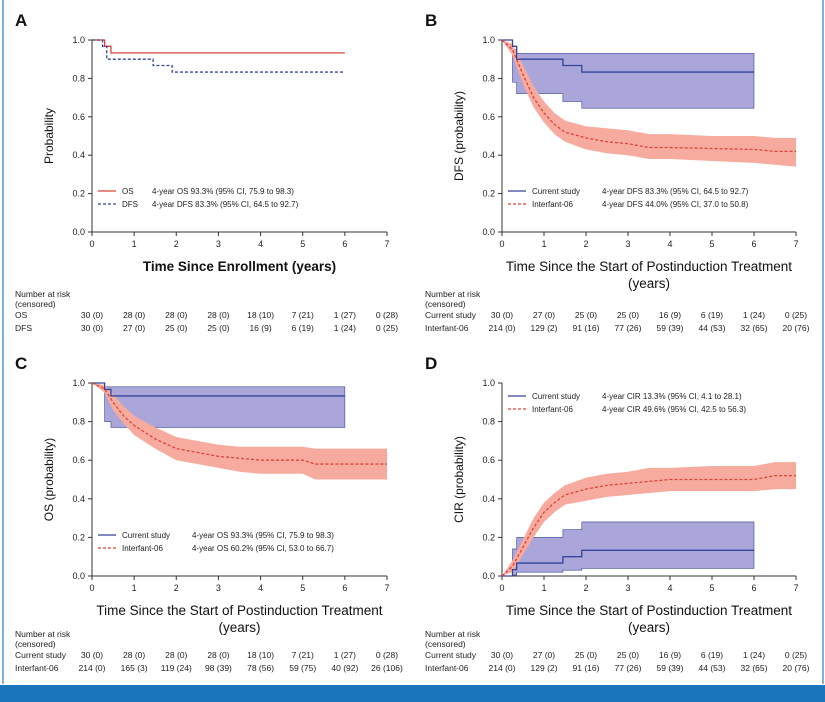  What do you see at coordinates (41, 655) in the screenshot?
I see `risk-row-label: Current study` at bounding box center [41, 655].